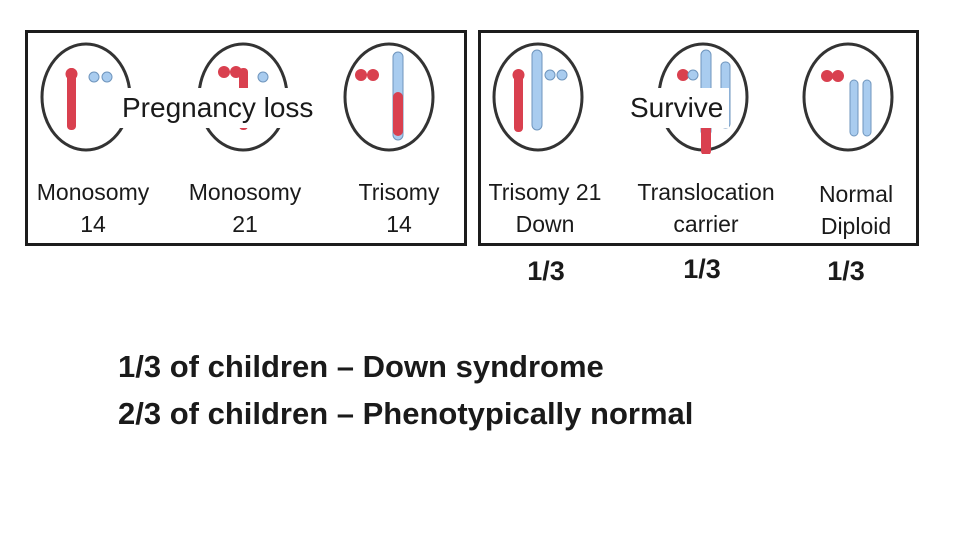  What do you see at coordinates (361, 366) in the screenshot?
I see `summary-down-syndrome: 1/3 of children – Down syndrome` at bounding box center [361, 366].